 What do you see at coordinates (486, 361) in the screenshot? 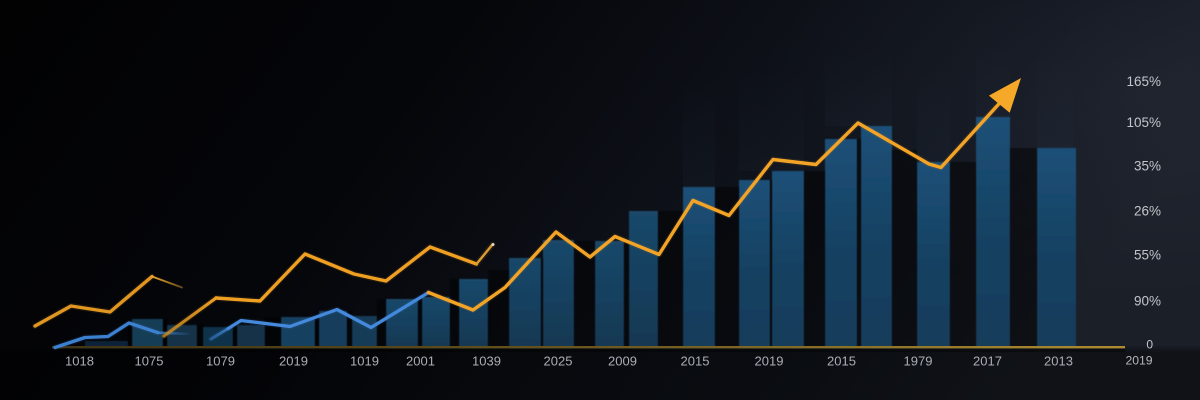
I see `svg-text: 1039` at bounding box center [486, 361].